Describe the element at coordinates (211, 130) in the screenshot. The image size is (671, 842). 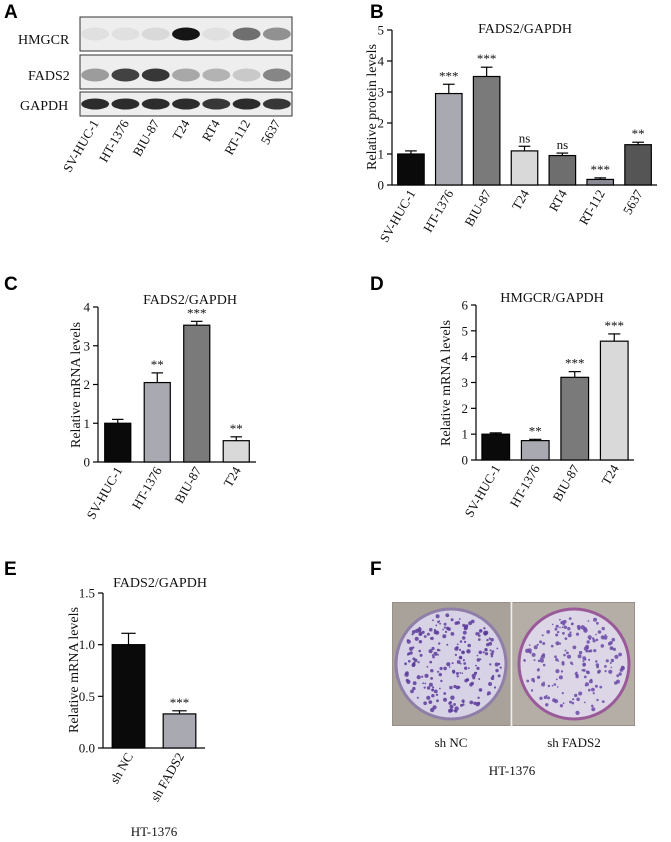
I see `blot-lane-label-rt4: RT4` at that location.